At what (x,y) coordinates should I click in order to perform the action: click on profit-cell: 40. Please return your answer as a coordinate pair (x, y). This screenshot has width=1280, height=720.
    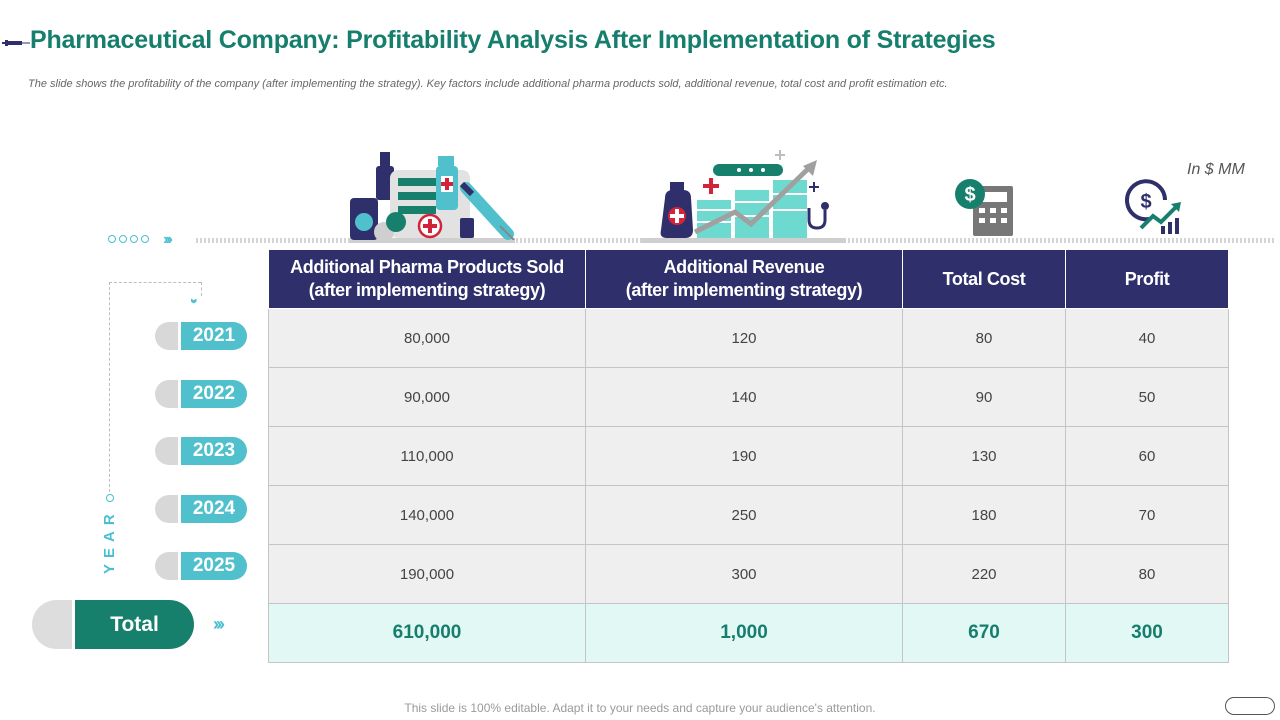
    Looking at the image, I should click on (1147, 338).